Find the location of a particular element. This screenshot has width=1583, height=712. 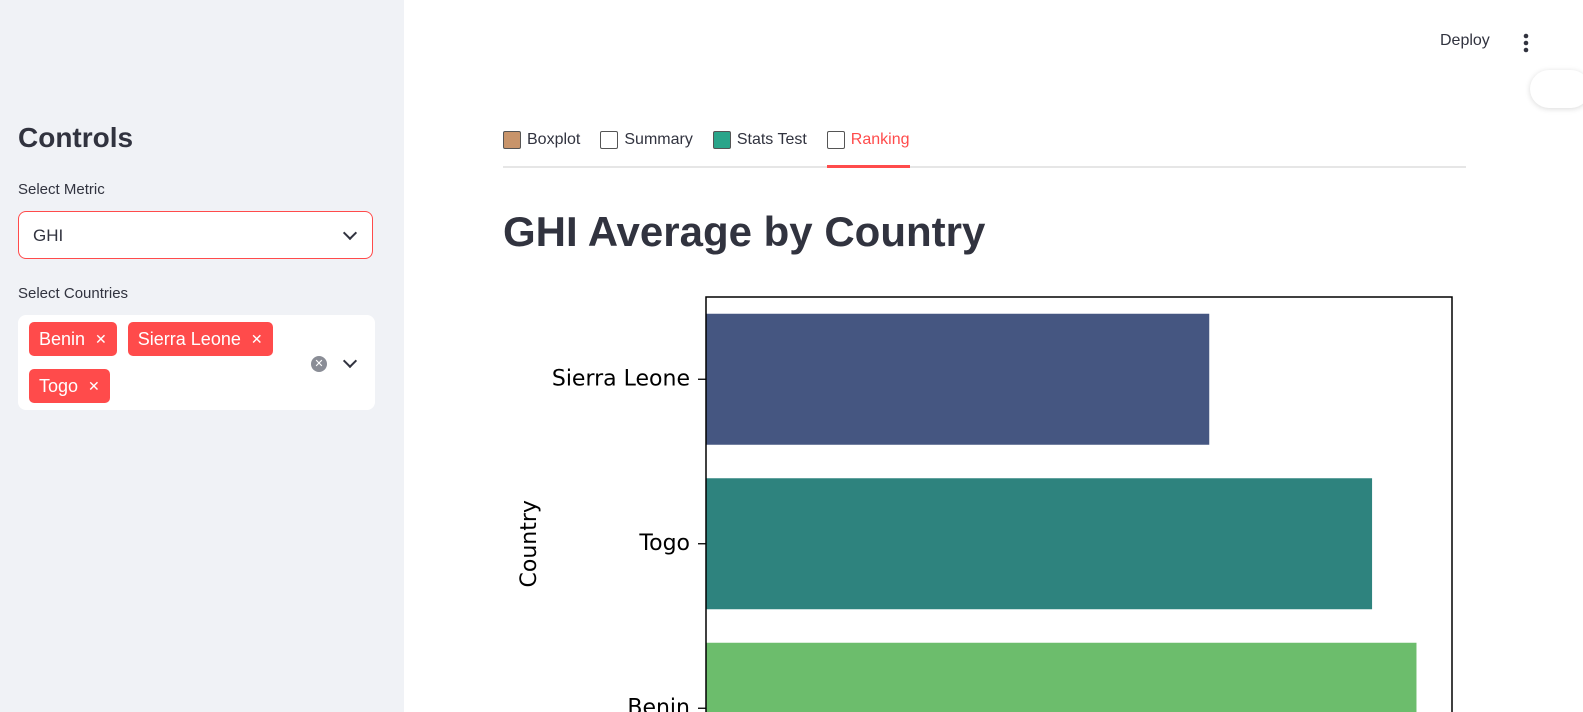

country-chip: Benin ✕ is located at coordinates (73, 339).